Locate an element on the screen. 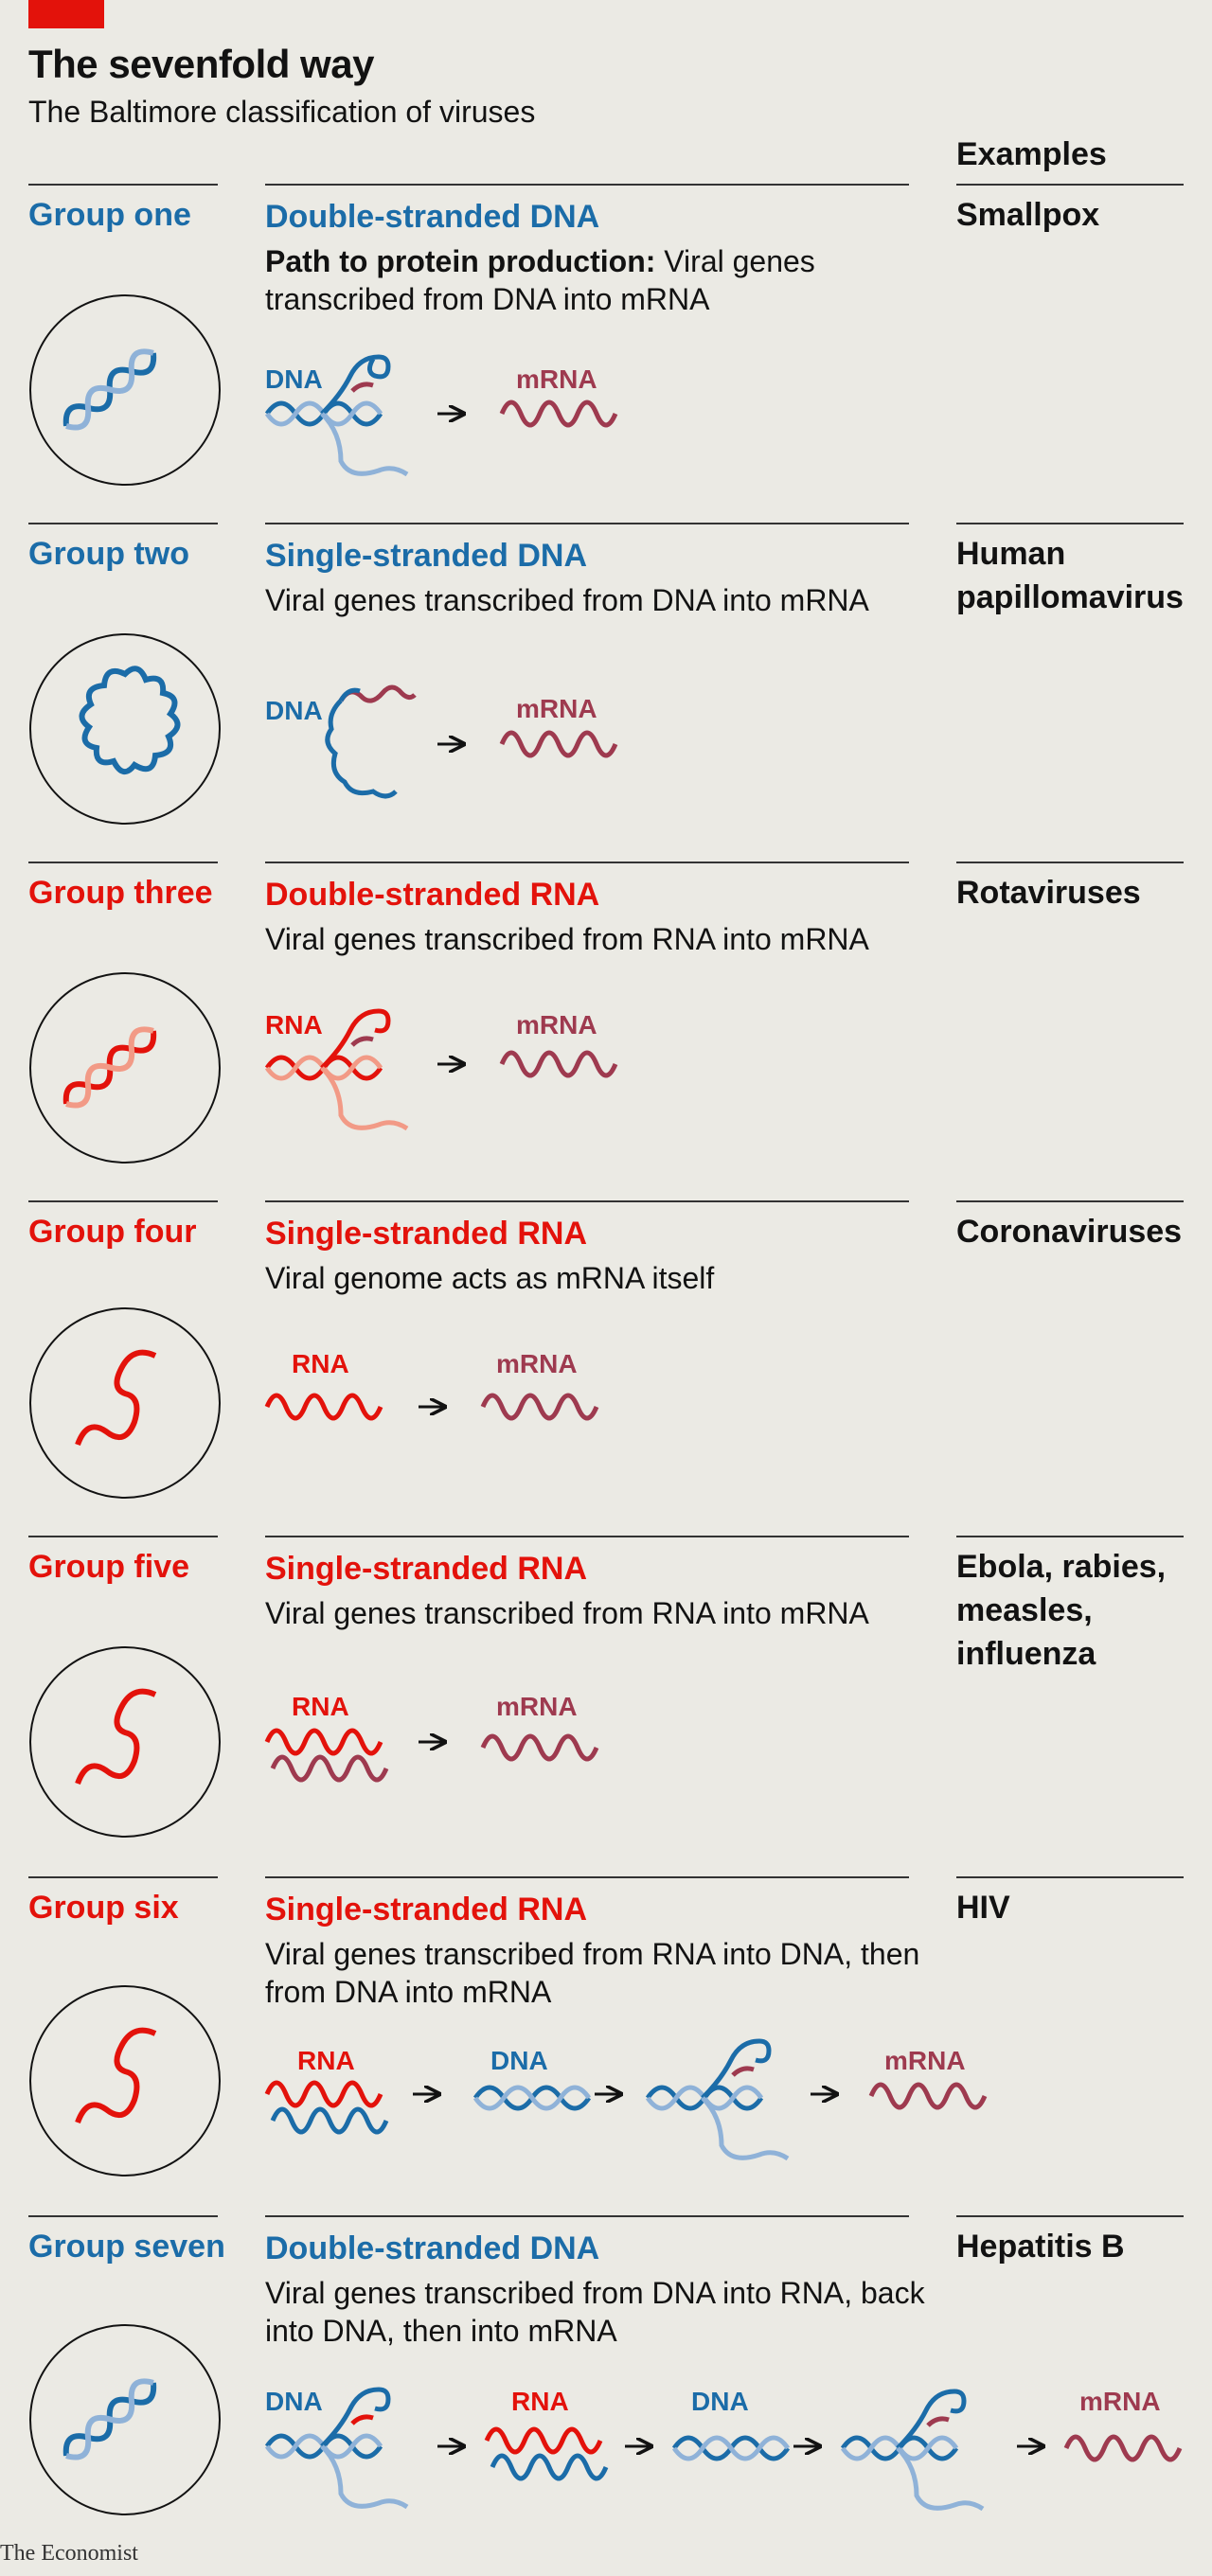  chart-subtitle: The Baltimore classification of viruses is located at coordinates (282, 112).